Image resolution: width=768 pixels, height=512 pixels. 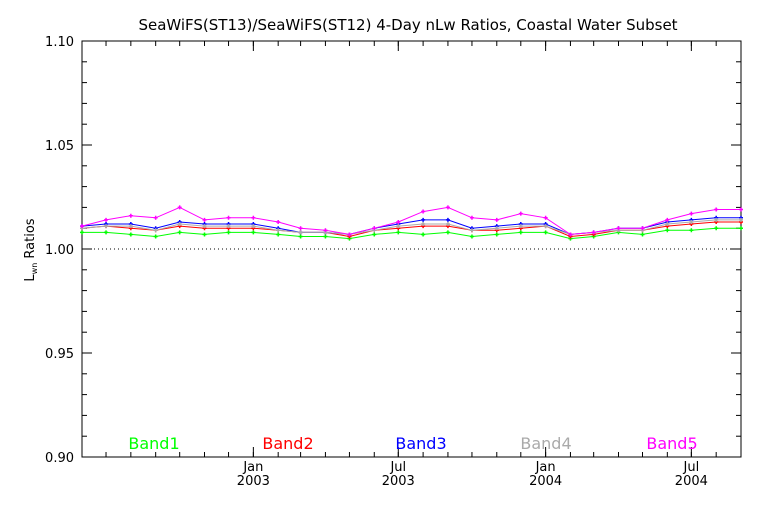 I want to click on y-axis-label-main: L, so click(x=30, y=278).